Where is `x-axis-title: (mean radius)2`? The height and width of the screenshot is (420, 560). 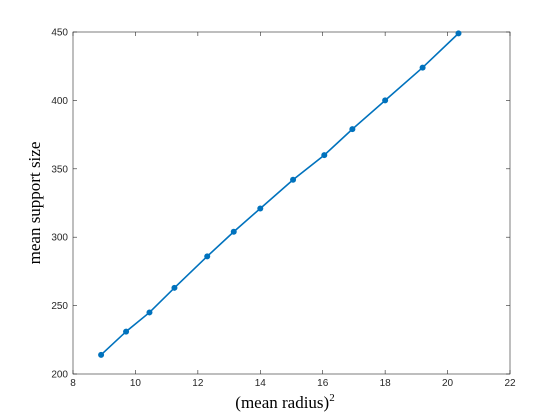
x-axis-title: (mean radius)2 is located at coordinates (284, 402).